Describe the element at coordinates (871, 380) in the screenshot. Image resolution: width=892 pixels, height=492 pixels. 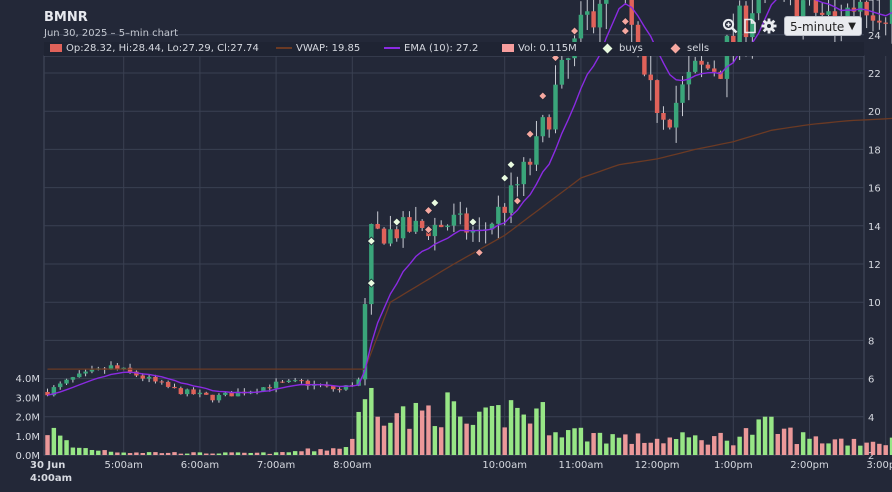
I see `price-tick-label: 6` at that location.